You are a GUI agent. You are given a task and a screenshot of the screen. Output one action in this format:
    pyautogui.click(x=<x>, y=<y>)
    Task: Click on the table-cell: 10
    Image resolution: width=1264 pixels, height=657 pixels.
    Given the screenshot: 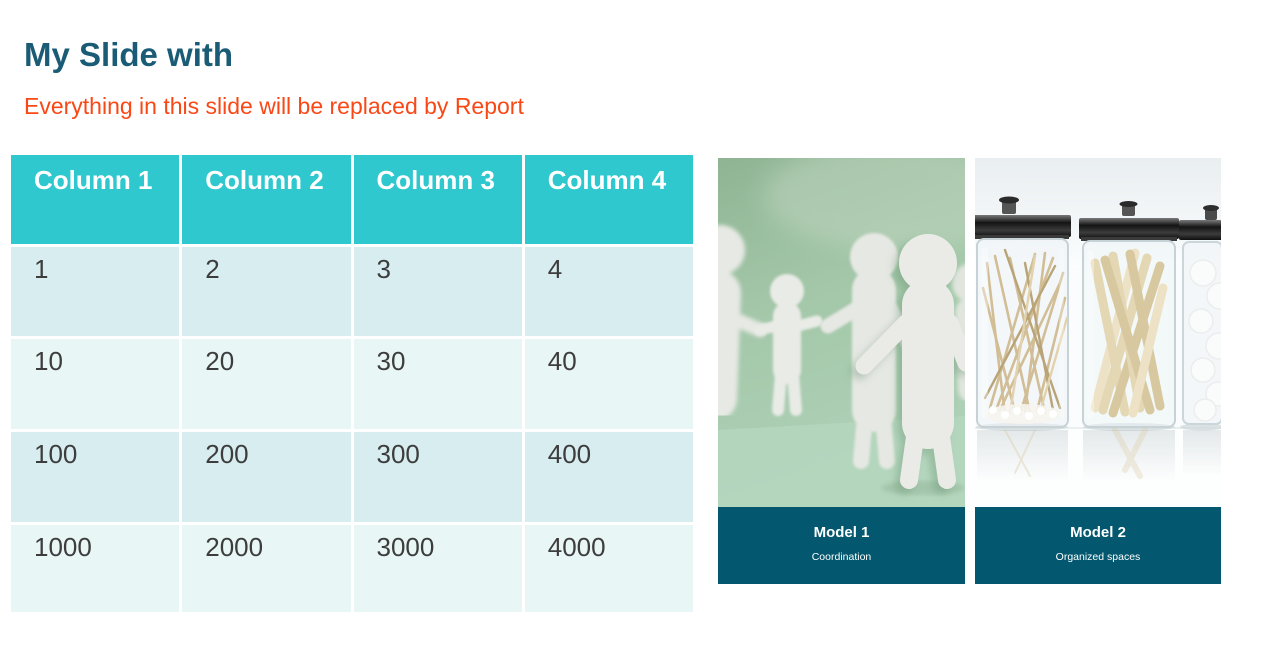 What is the action you would take?
    pyautogui.click(x=95, y=384)
    